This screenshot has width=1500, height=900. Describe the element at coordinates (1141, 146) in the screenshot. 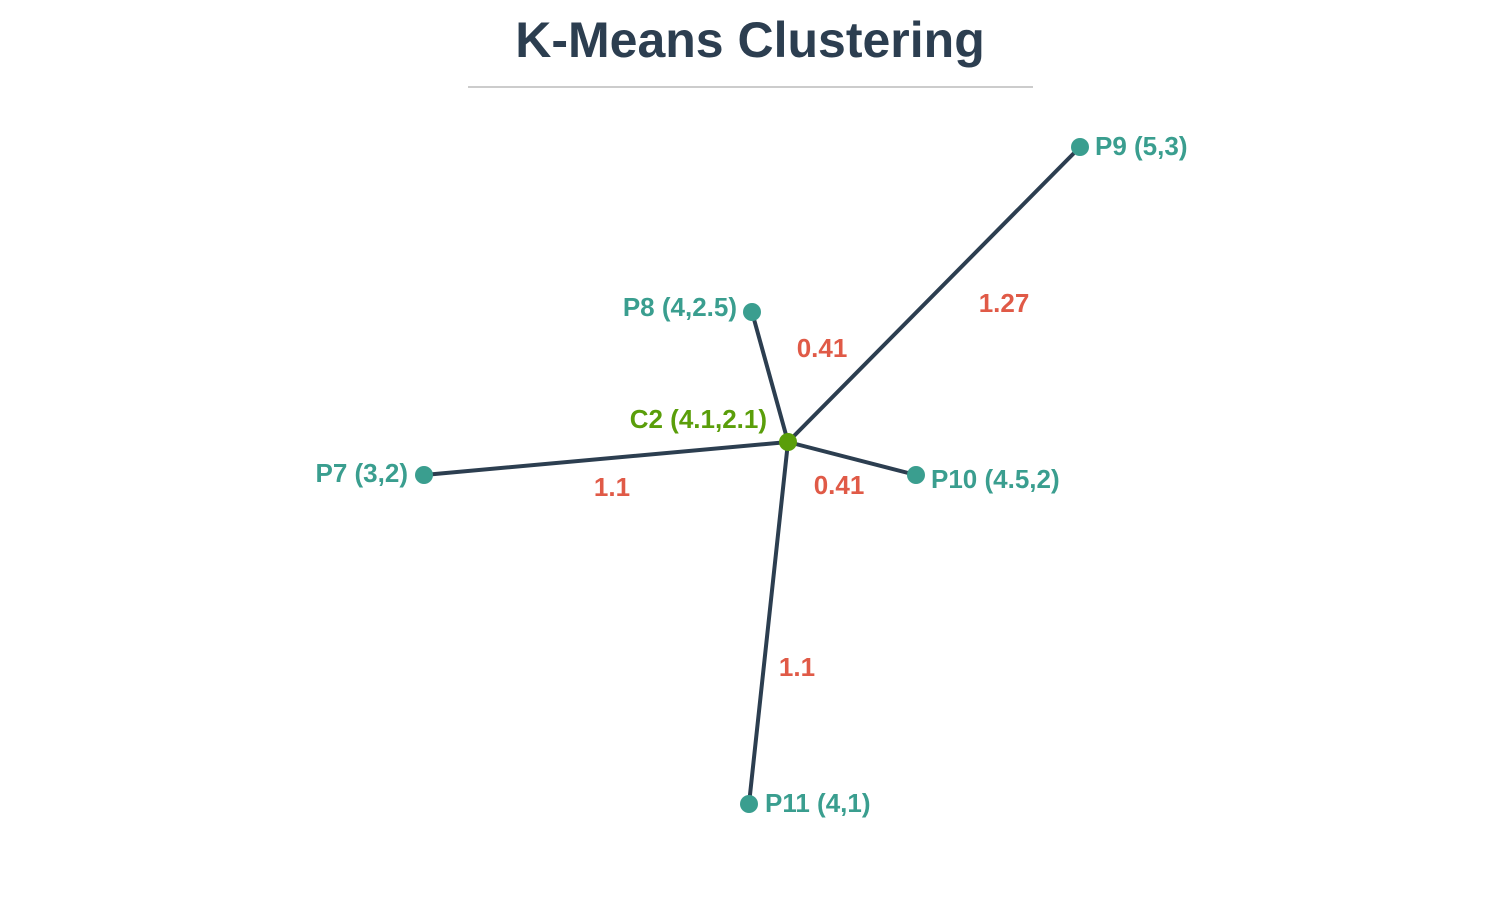

I see `point-label-p9: P9 (5,3)` at that location.